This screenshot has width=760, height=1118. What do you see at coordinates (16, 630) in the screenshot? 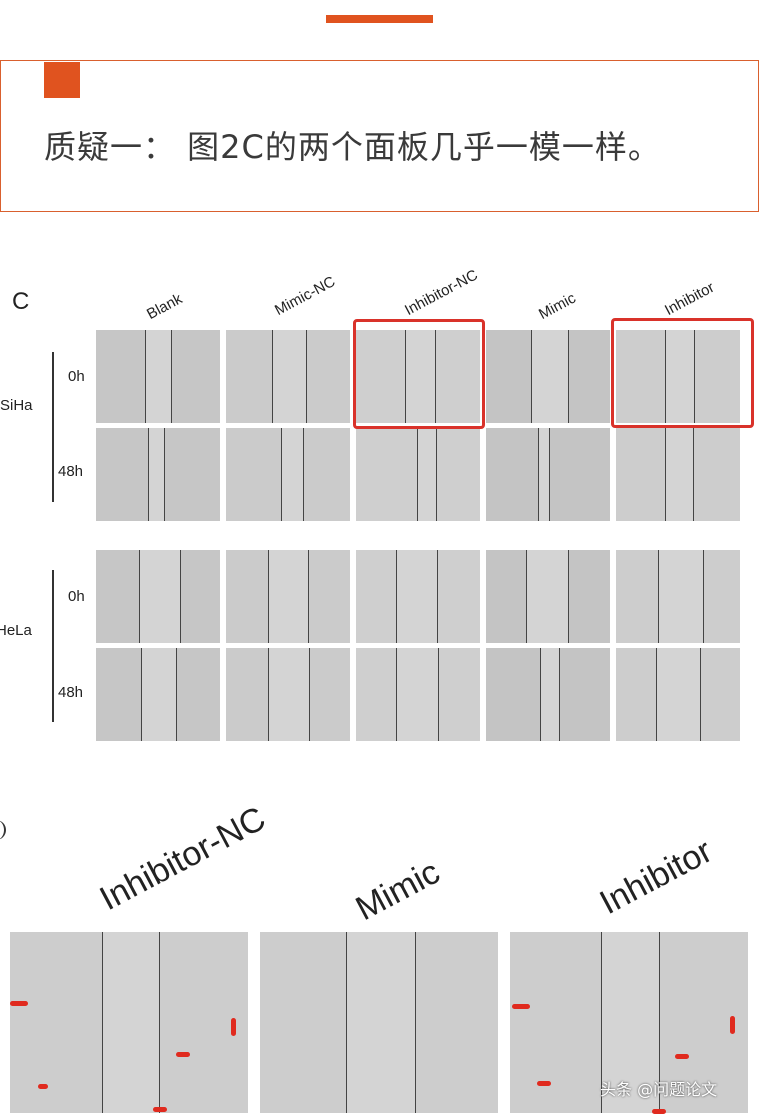
I see `cell-line-label: HeLa` at bounding box center [16, 630].